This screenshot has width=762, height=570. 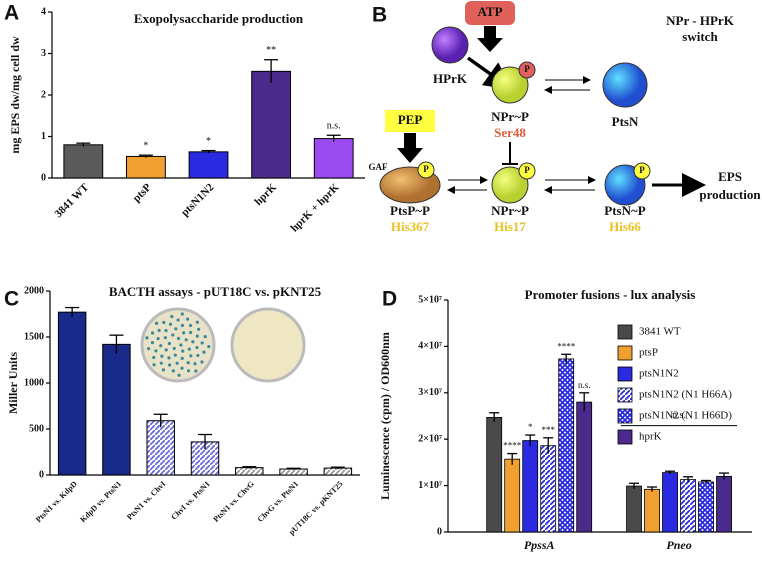 I want to click on x-tick-label: hprK, so click(x=265, y=194).